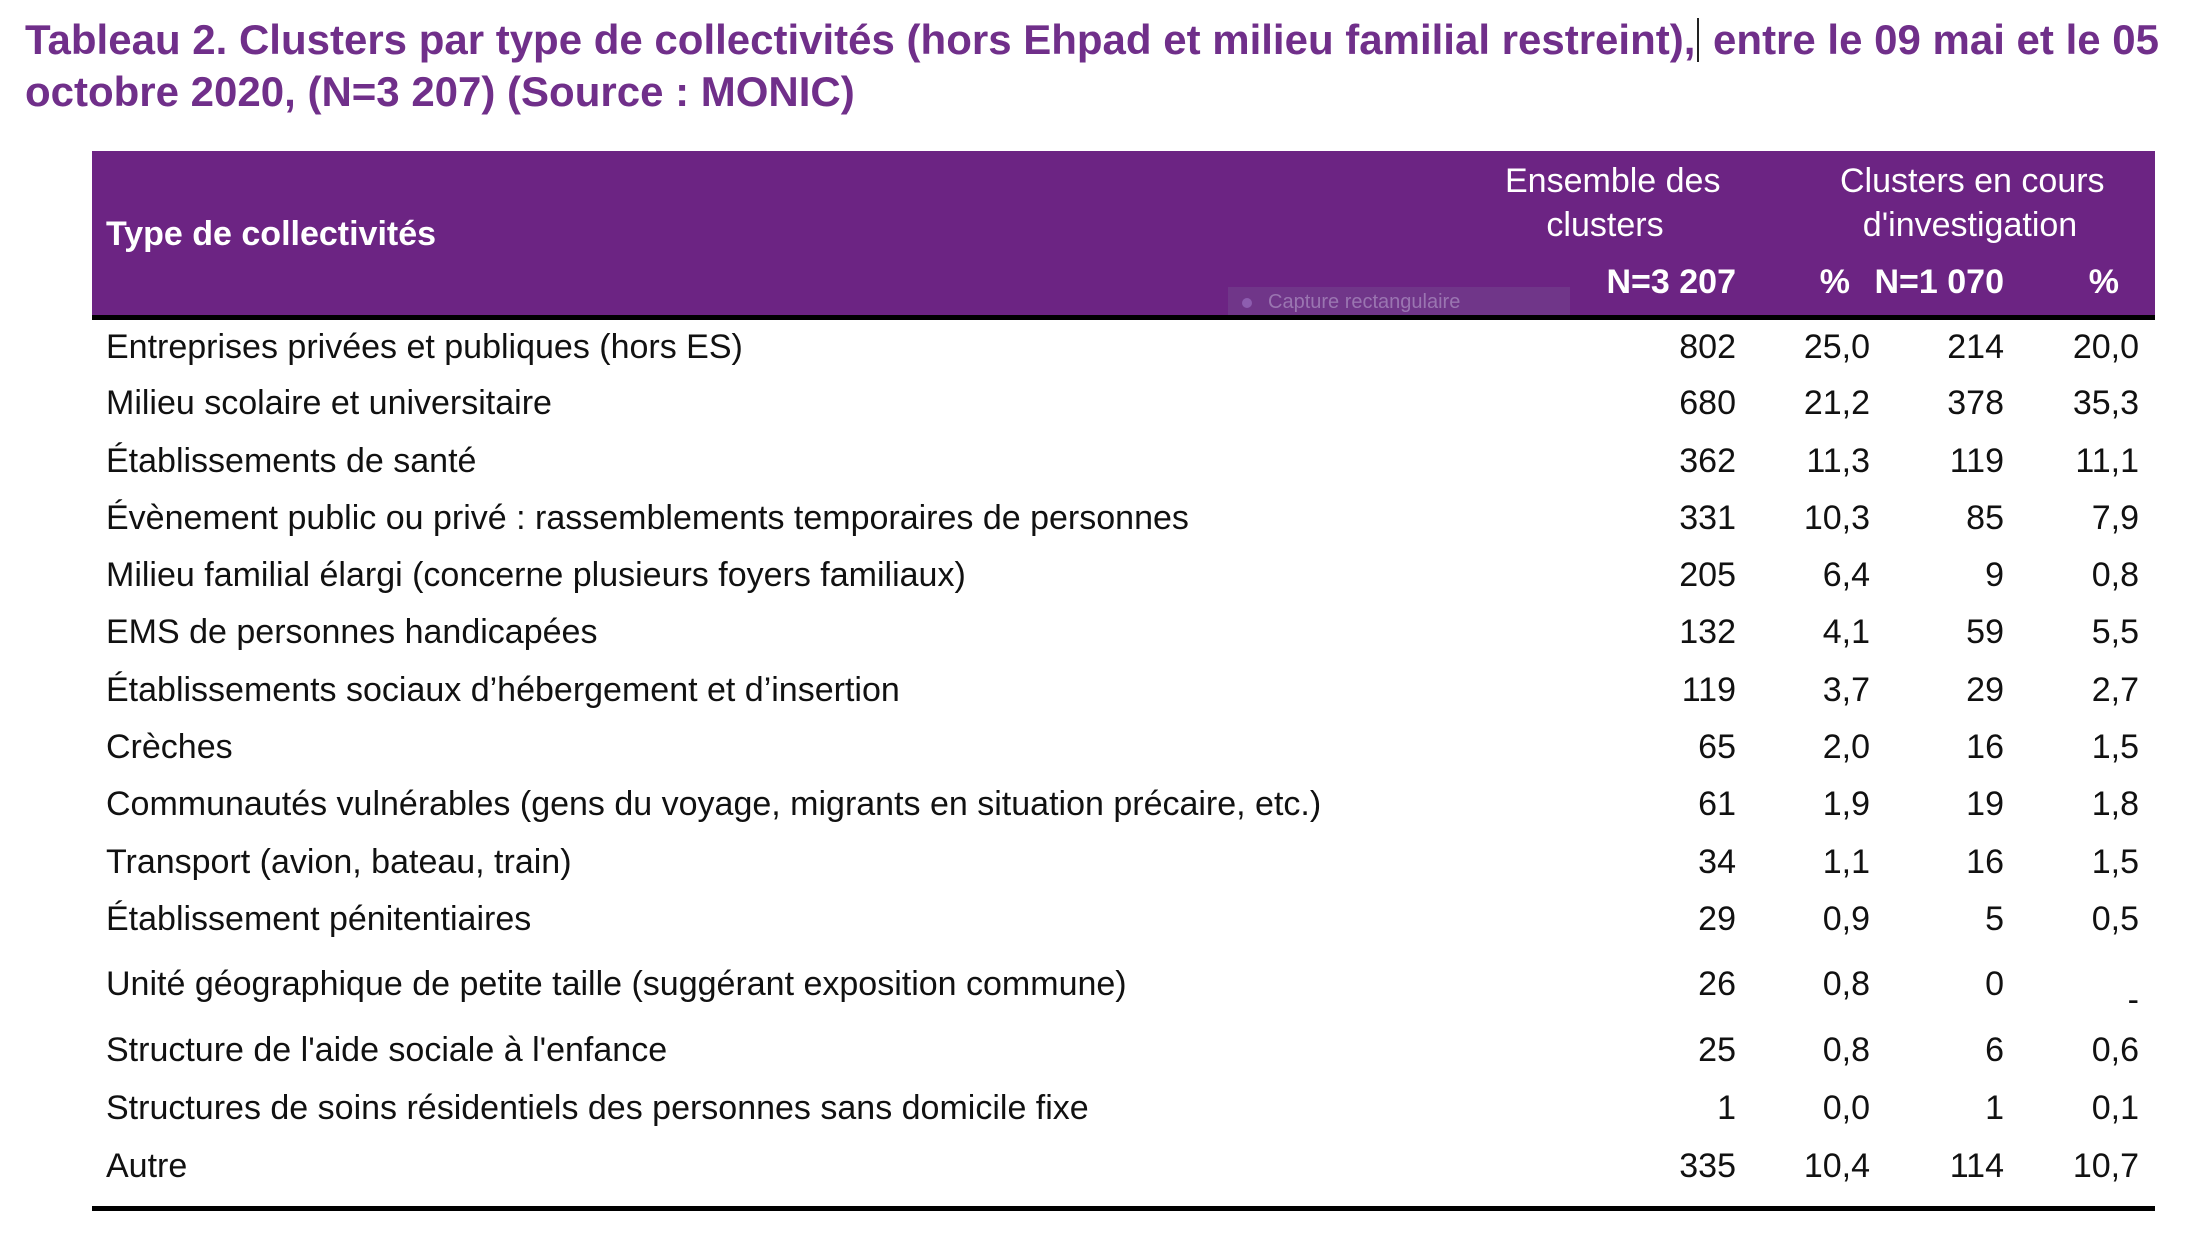 Image resolution: width=2200 pixels, height=1256 pixels. Describe the element at coordinates (1846, 747) in the screenshot. I see `row-percent-all: 2,0` at that location.